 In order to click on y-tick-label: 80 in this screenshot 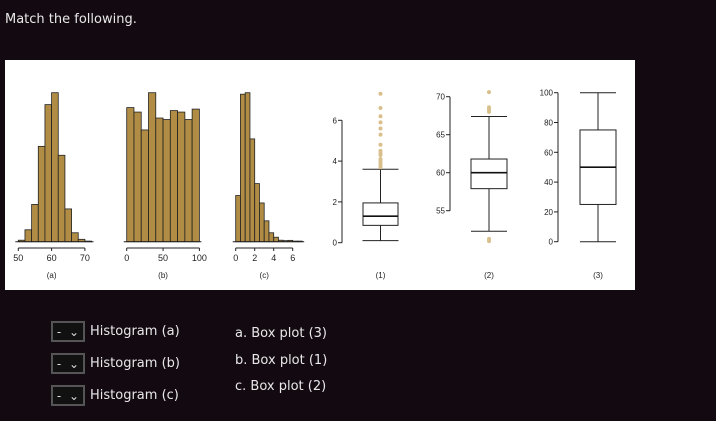, I will do `click(548, 123)`.